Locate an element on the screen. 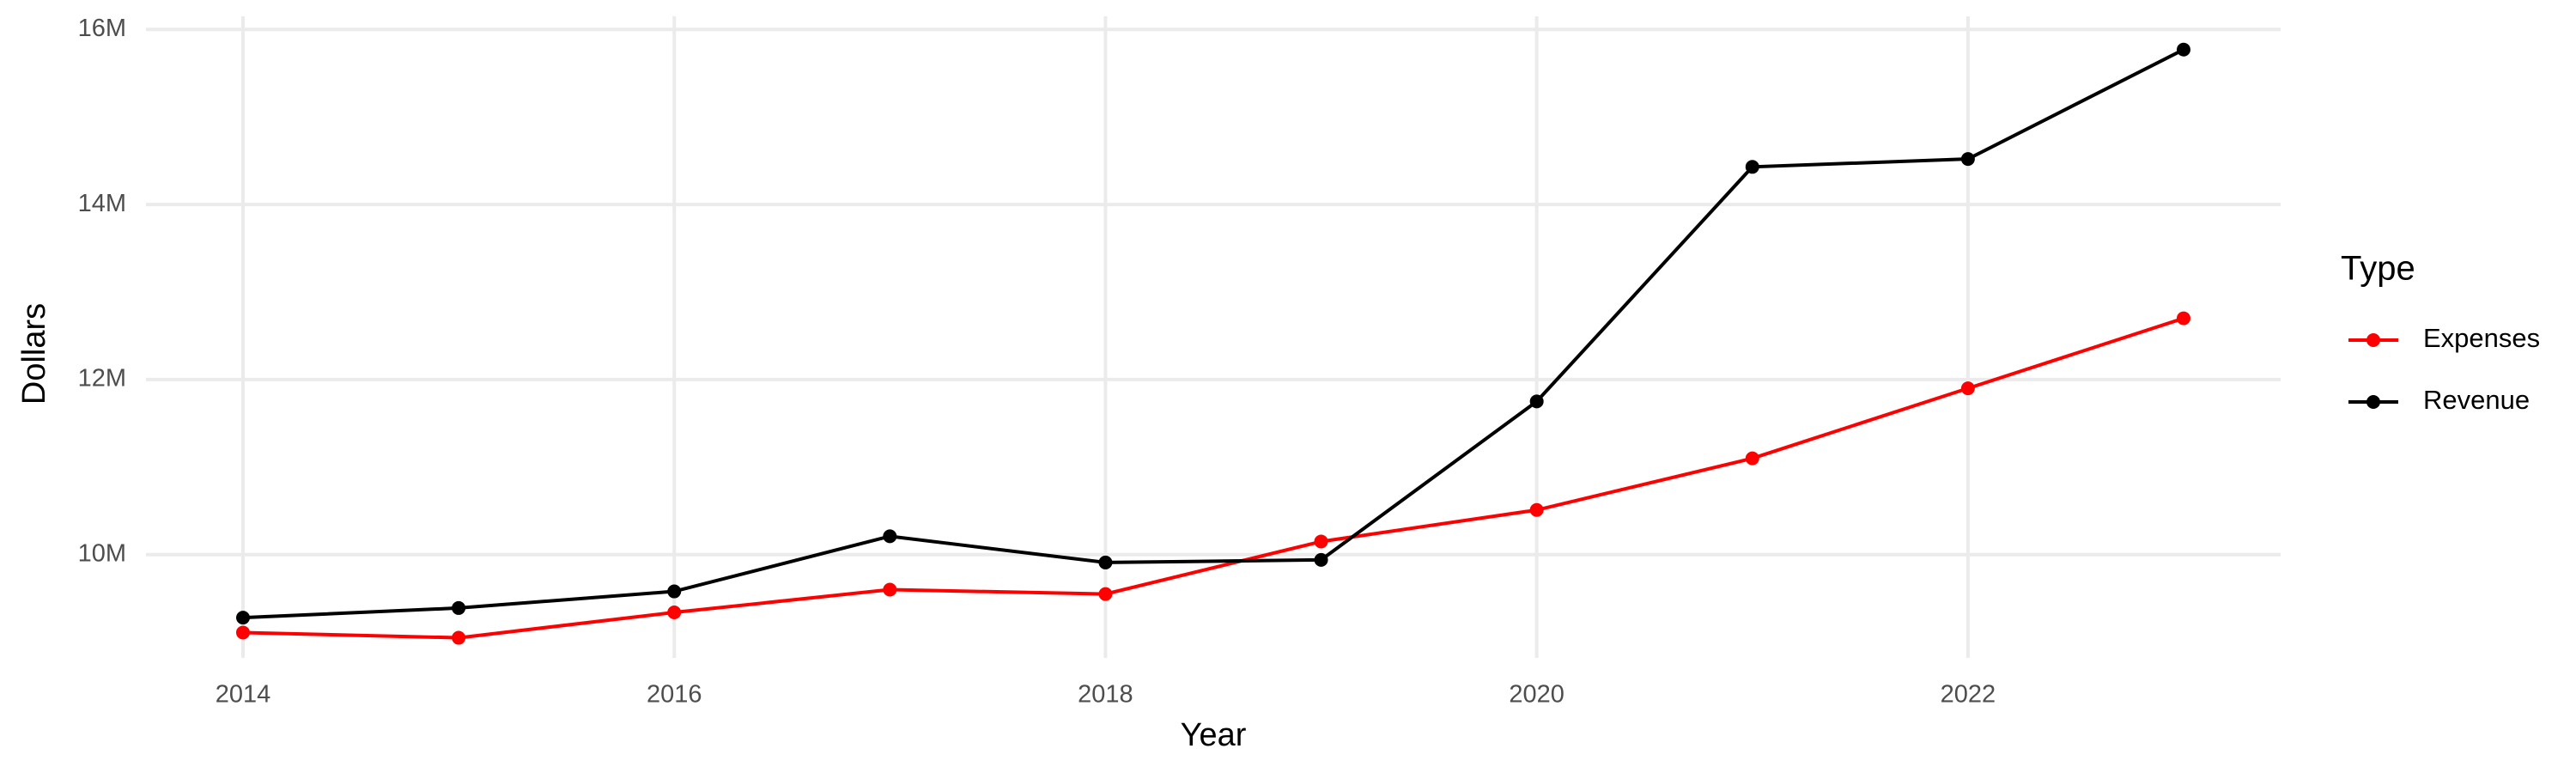 The height and width of the screenshot is (773, 2576). y-tick-label: 12M is located at coordinates (102, 379).